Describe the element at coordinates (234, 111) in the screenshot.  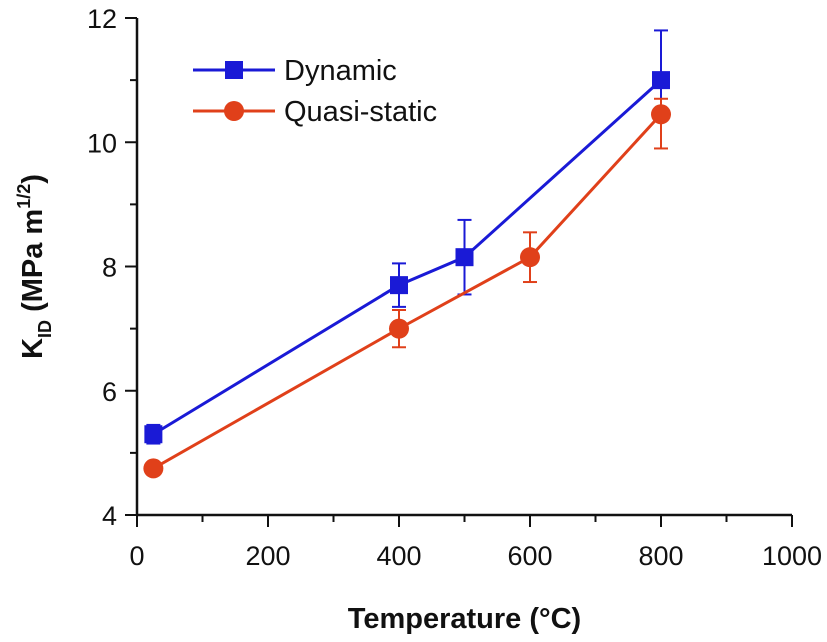
I see `legend-marker-circle` at that location.